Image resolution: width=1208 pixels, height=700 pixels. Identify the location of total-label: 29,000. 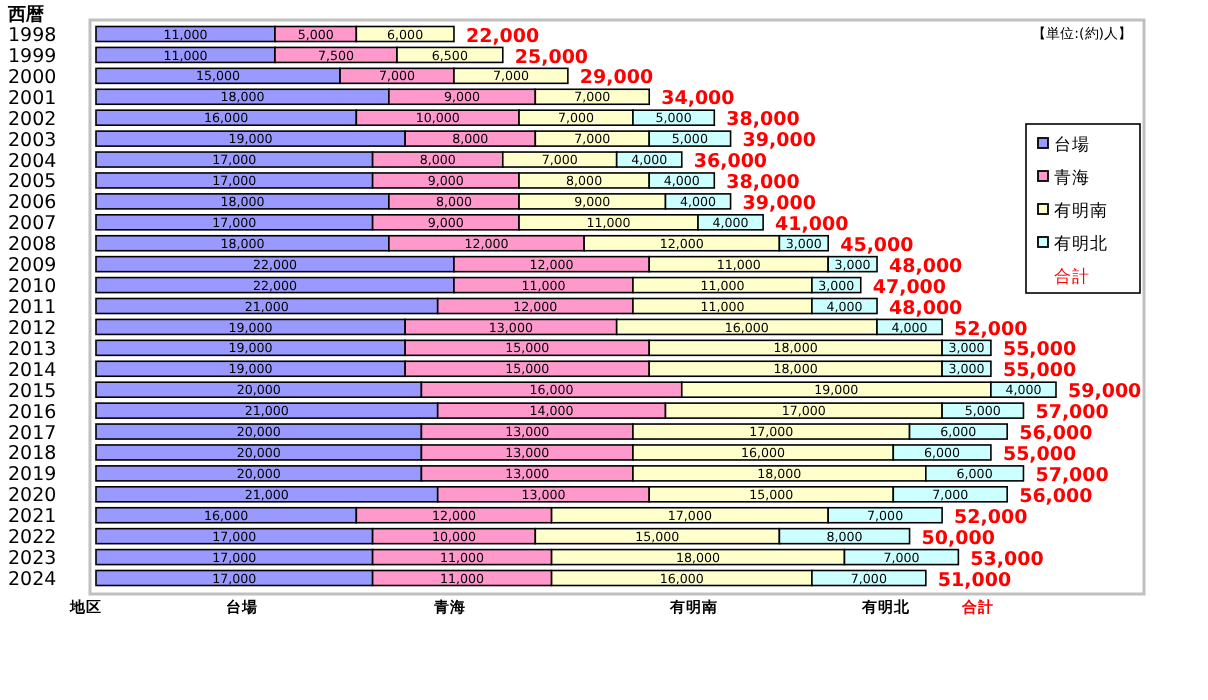
(616, 78).